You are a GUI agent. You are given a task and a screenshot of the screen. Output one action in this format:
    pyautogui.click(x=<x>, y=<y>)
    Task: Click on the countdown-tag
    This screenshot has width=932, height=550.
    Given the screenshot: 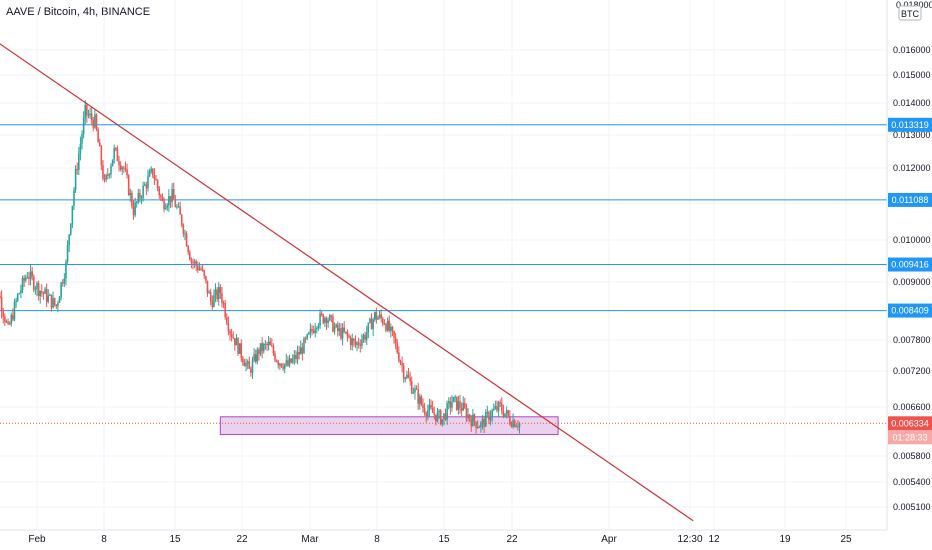 What is the action you would take?
    pyautogui.click(x=910, y=437)
    